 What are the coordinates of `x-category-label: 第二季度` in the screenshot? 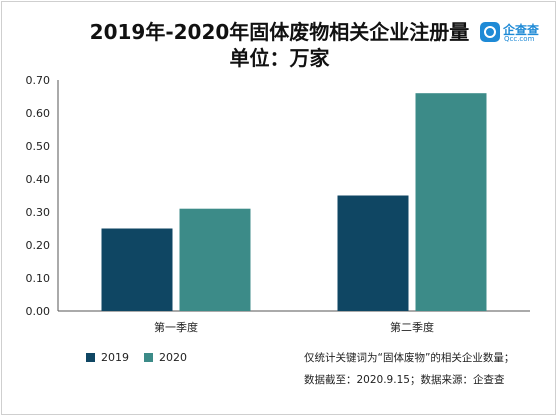 It's located at (412, 327).